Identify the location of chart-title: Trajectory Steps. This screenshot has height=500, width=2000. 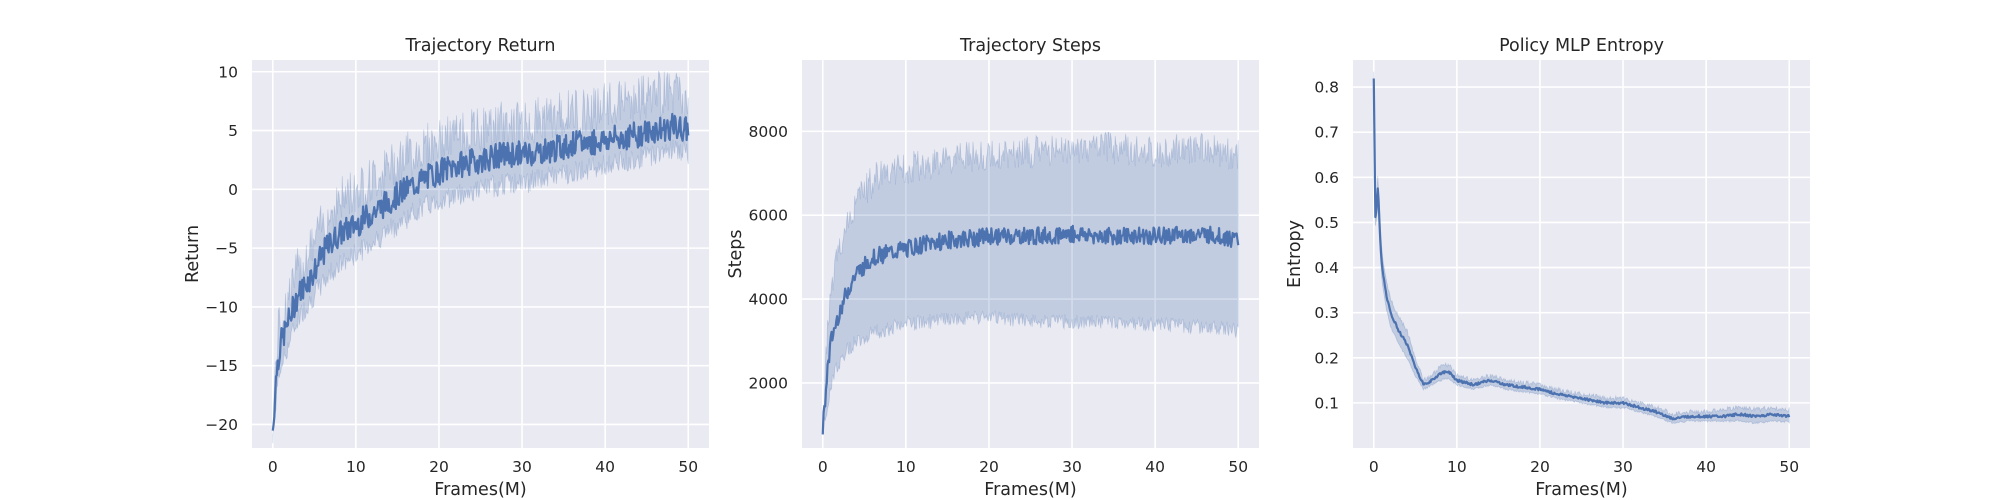
(1030, 46).